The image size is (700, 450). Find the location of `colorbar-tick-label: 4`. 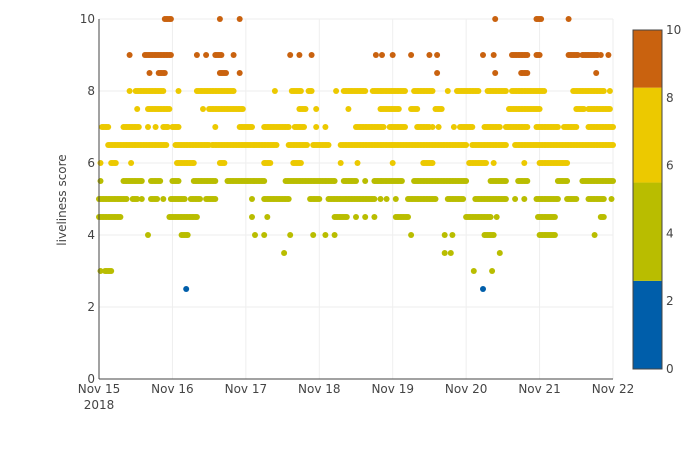

colorbar-tick-label: 4 is located at coordinates (670, 233).